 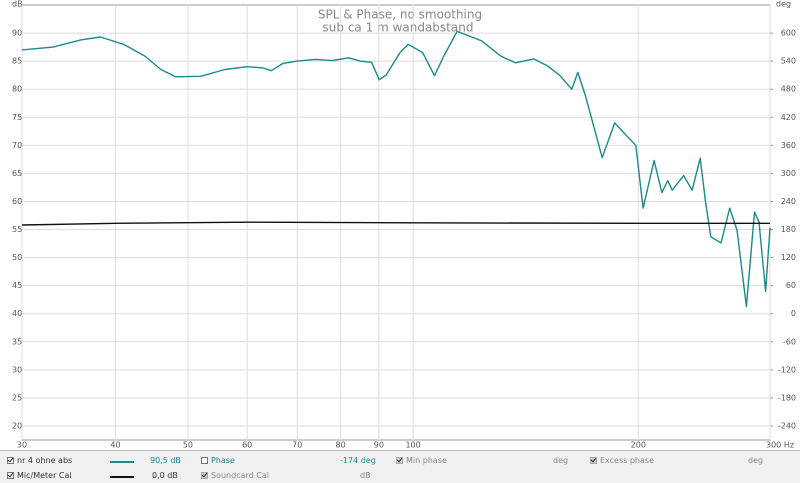 I want to click on y-tick-label: 80, so click(x=17, y=89).